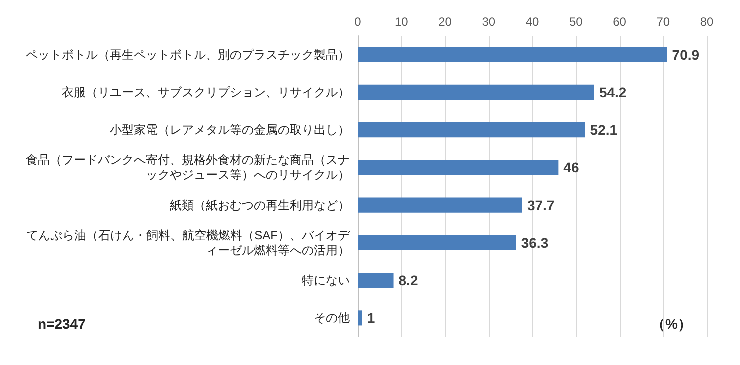  Describe the element at coordinates (535, 242) in the screenshot. I see `data-label: 36.3` at that location.